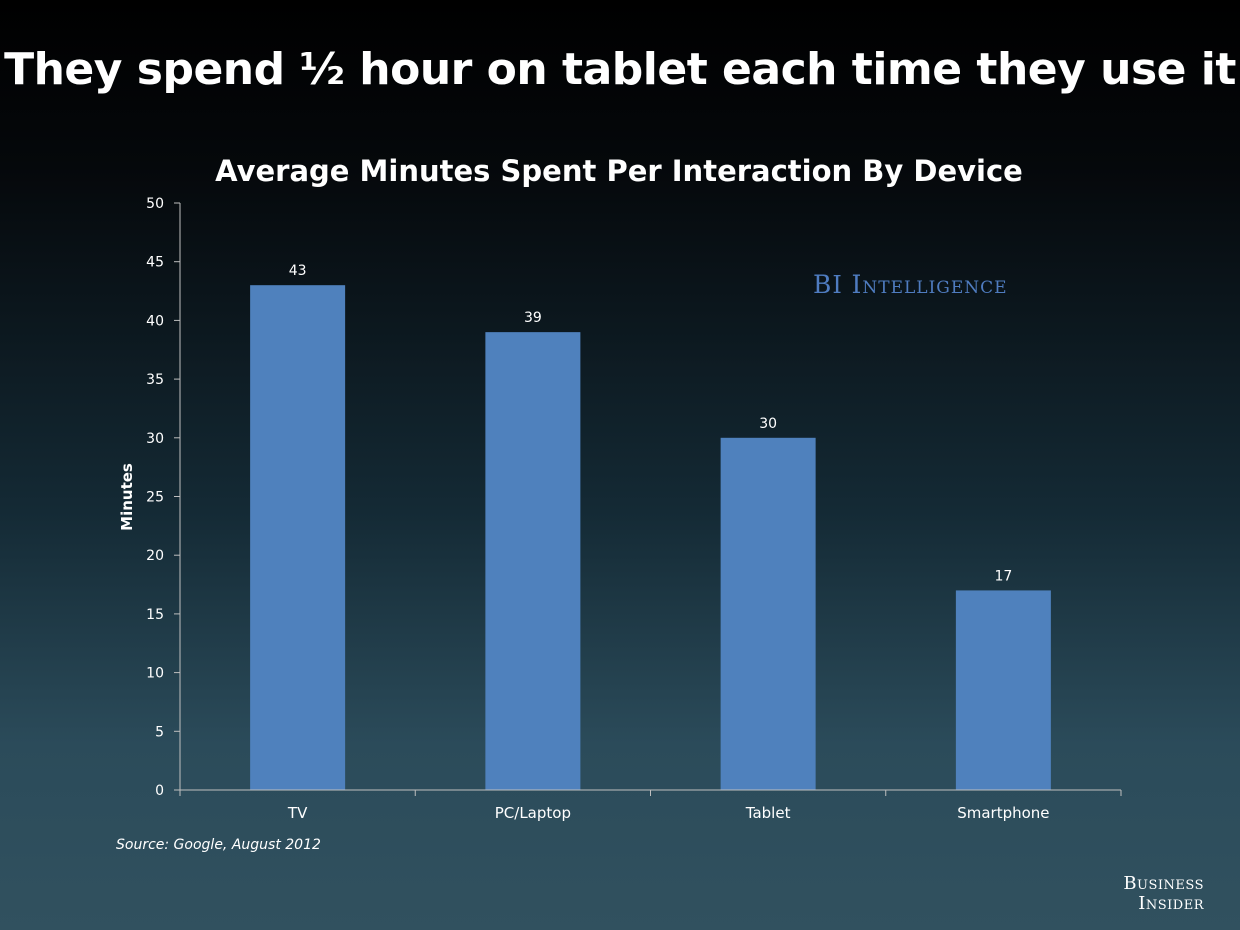 Image resolution: width=1240 pixels, height=930 pixels. I want to click on x-category-label: Smartphone, so click(1003, 813).